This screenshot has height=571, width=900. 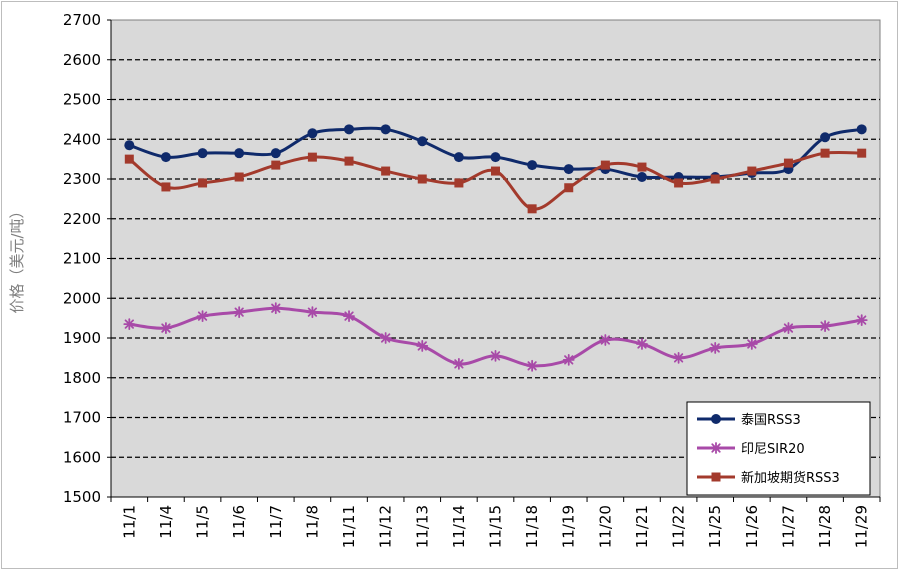 I want to click on x-tick-label: 11/26, so click(x=752, y=526).